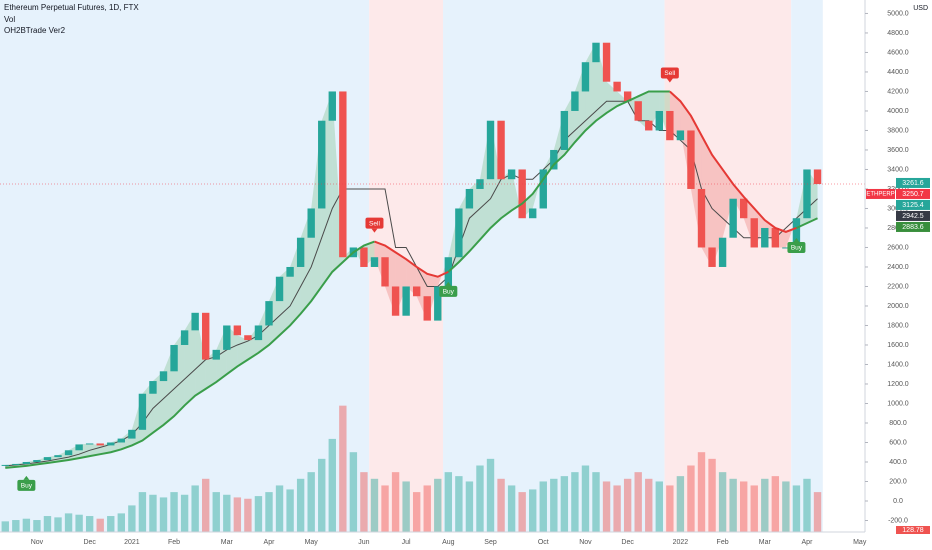  I want to click on volume-badge, so click(913, 530).